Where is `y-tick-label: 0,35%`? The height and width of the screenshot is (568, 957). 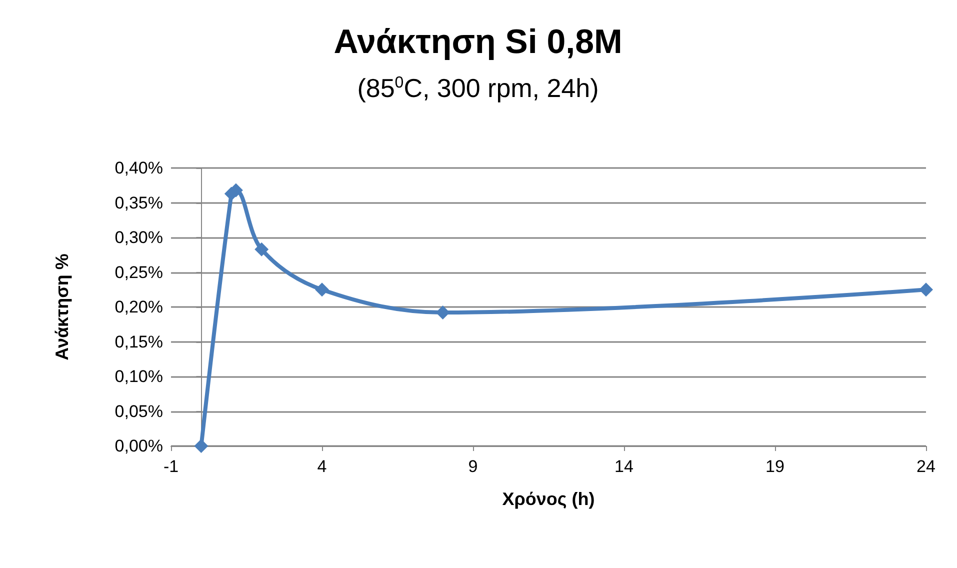
y-tick-label: 0,35% is located at coordinates (138, 202).